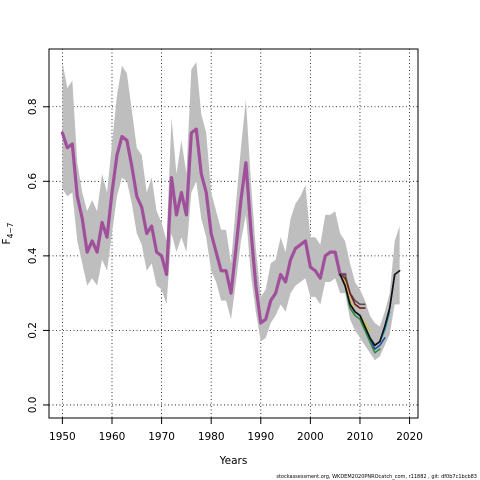 The width and height of the screenshot is (480, 480). Describe the element at coordinates (33, 255) in the screenshot. I see `y-tick-label: 0.4` at that location.